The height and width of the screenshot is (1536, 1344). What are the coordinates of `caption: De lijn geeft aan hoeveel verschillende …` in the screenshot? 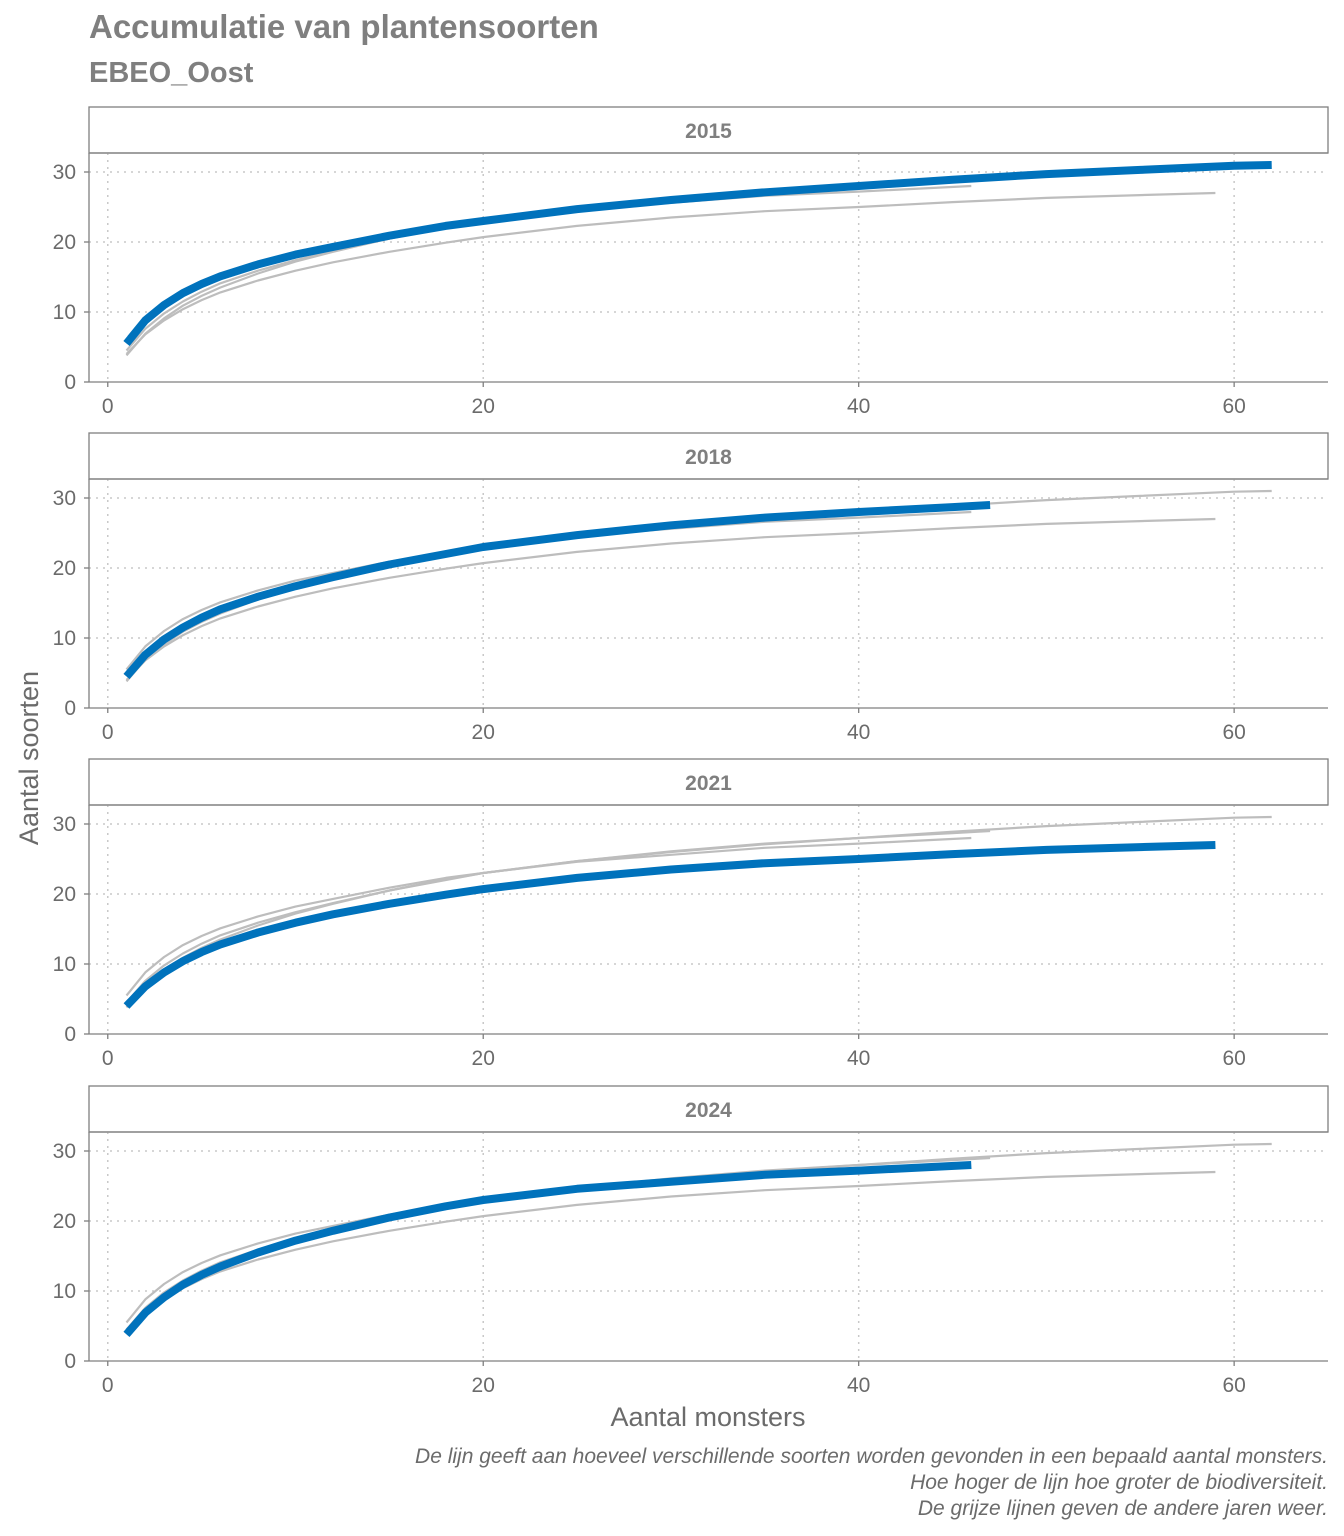 It's located at (871, 1483).